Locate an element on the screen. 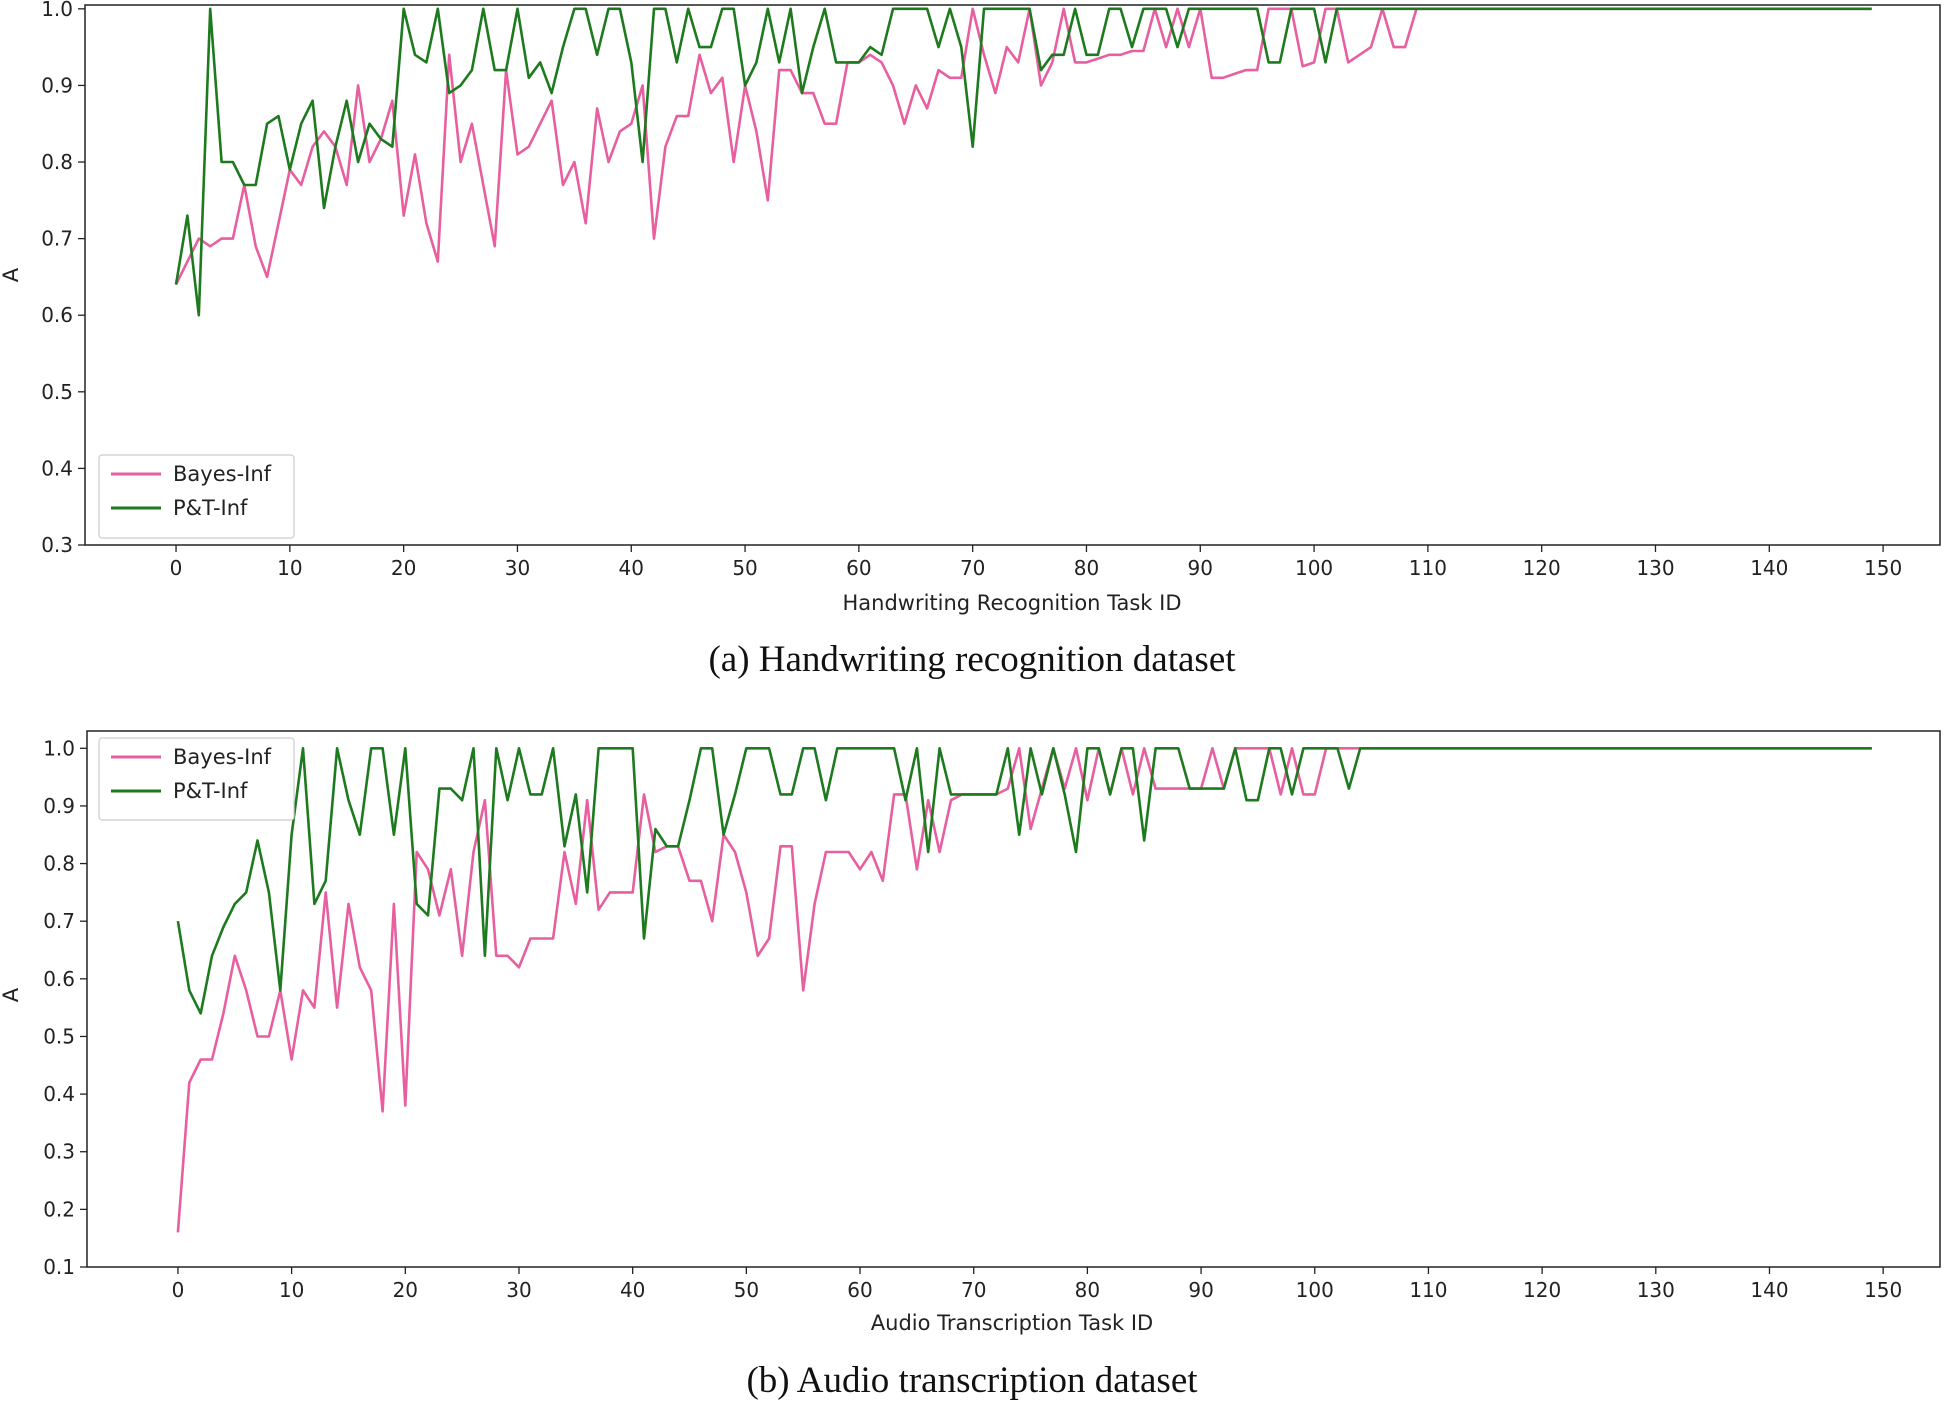 This screenshot has height=1407, width=1945. y-tick-label: 0.1 is located at coordinates (59, 1267).